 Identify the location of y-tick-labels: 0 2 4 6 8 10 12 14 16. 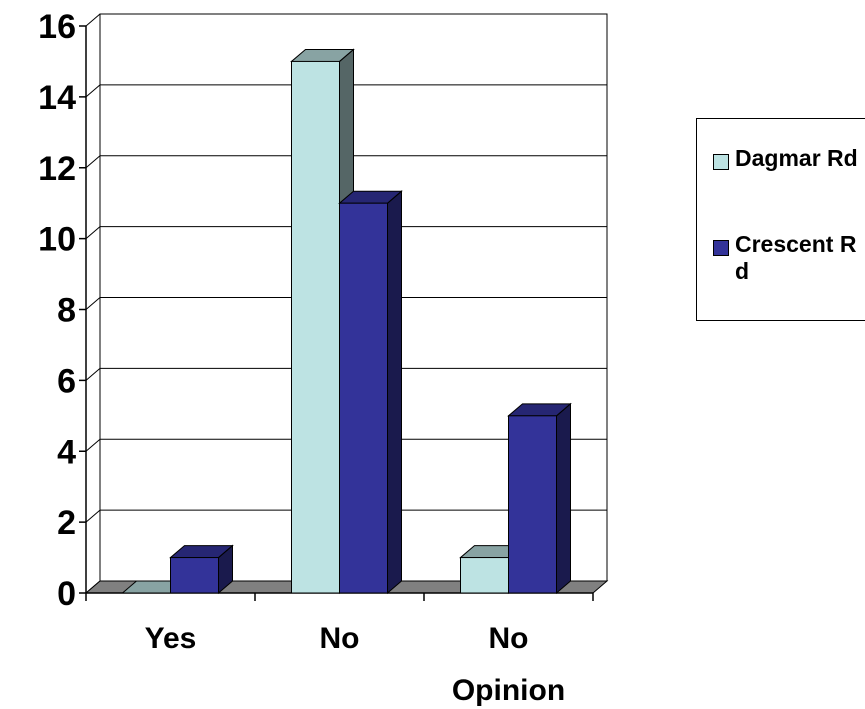
(57, 310).